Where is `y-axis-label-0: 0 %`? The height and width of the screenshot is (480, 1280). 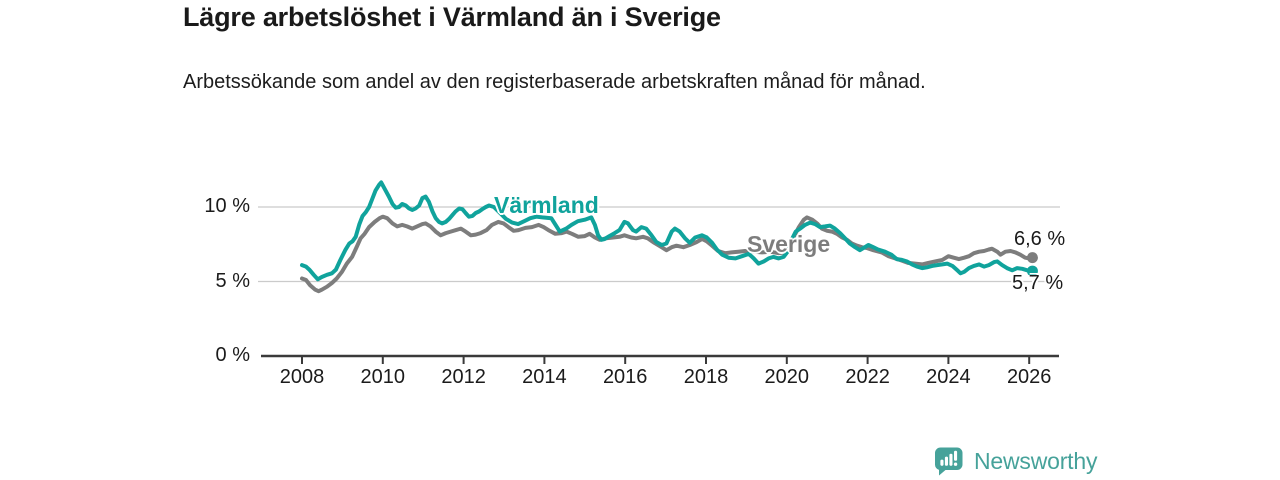 y-axis-label-0: 0 % is located at coordinates (232, 355).